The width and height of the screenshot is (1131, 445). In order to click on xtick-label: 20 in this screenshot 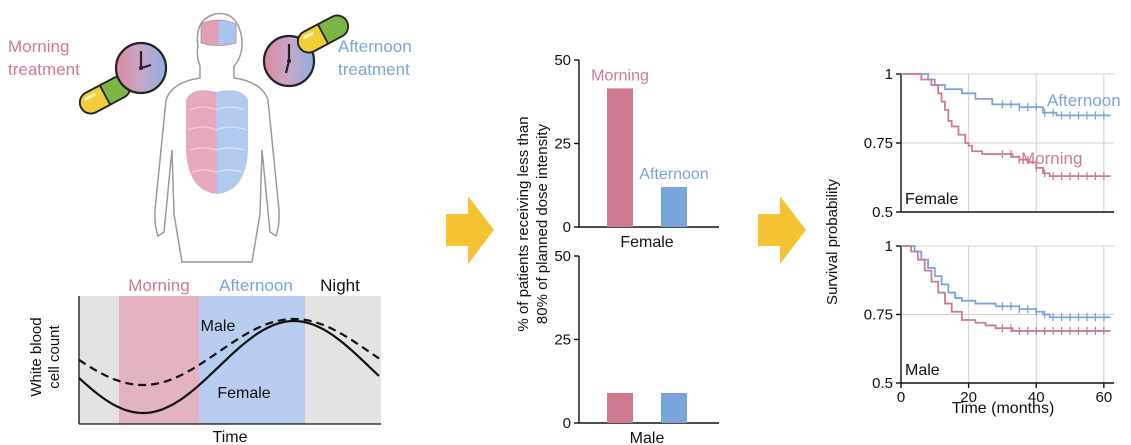, I will do `click(968, 397)`.